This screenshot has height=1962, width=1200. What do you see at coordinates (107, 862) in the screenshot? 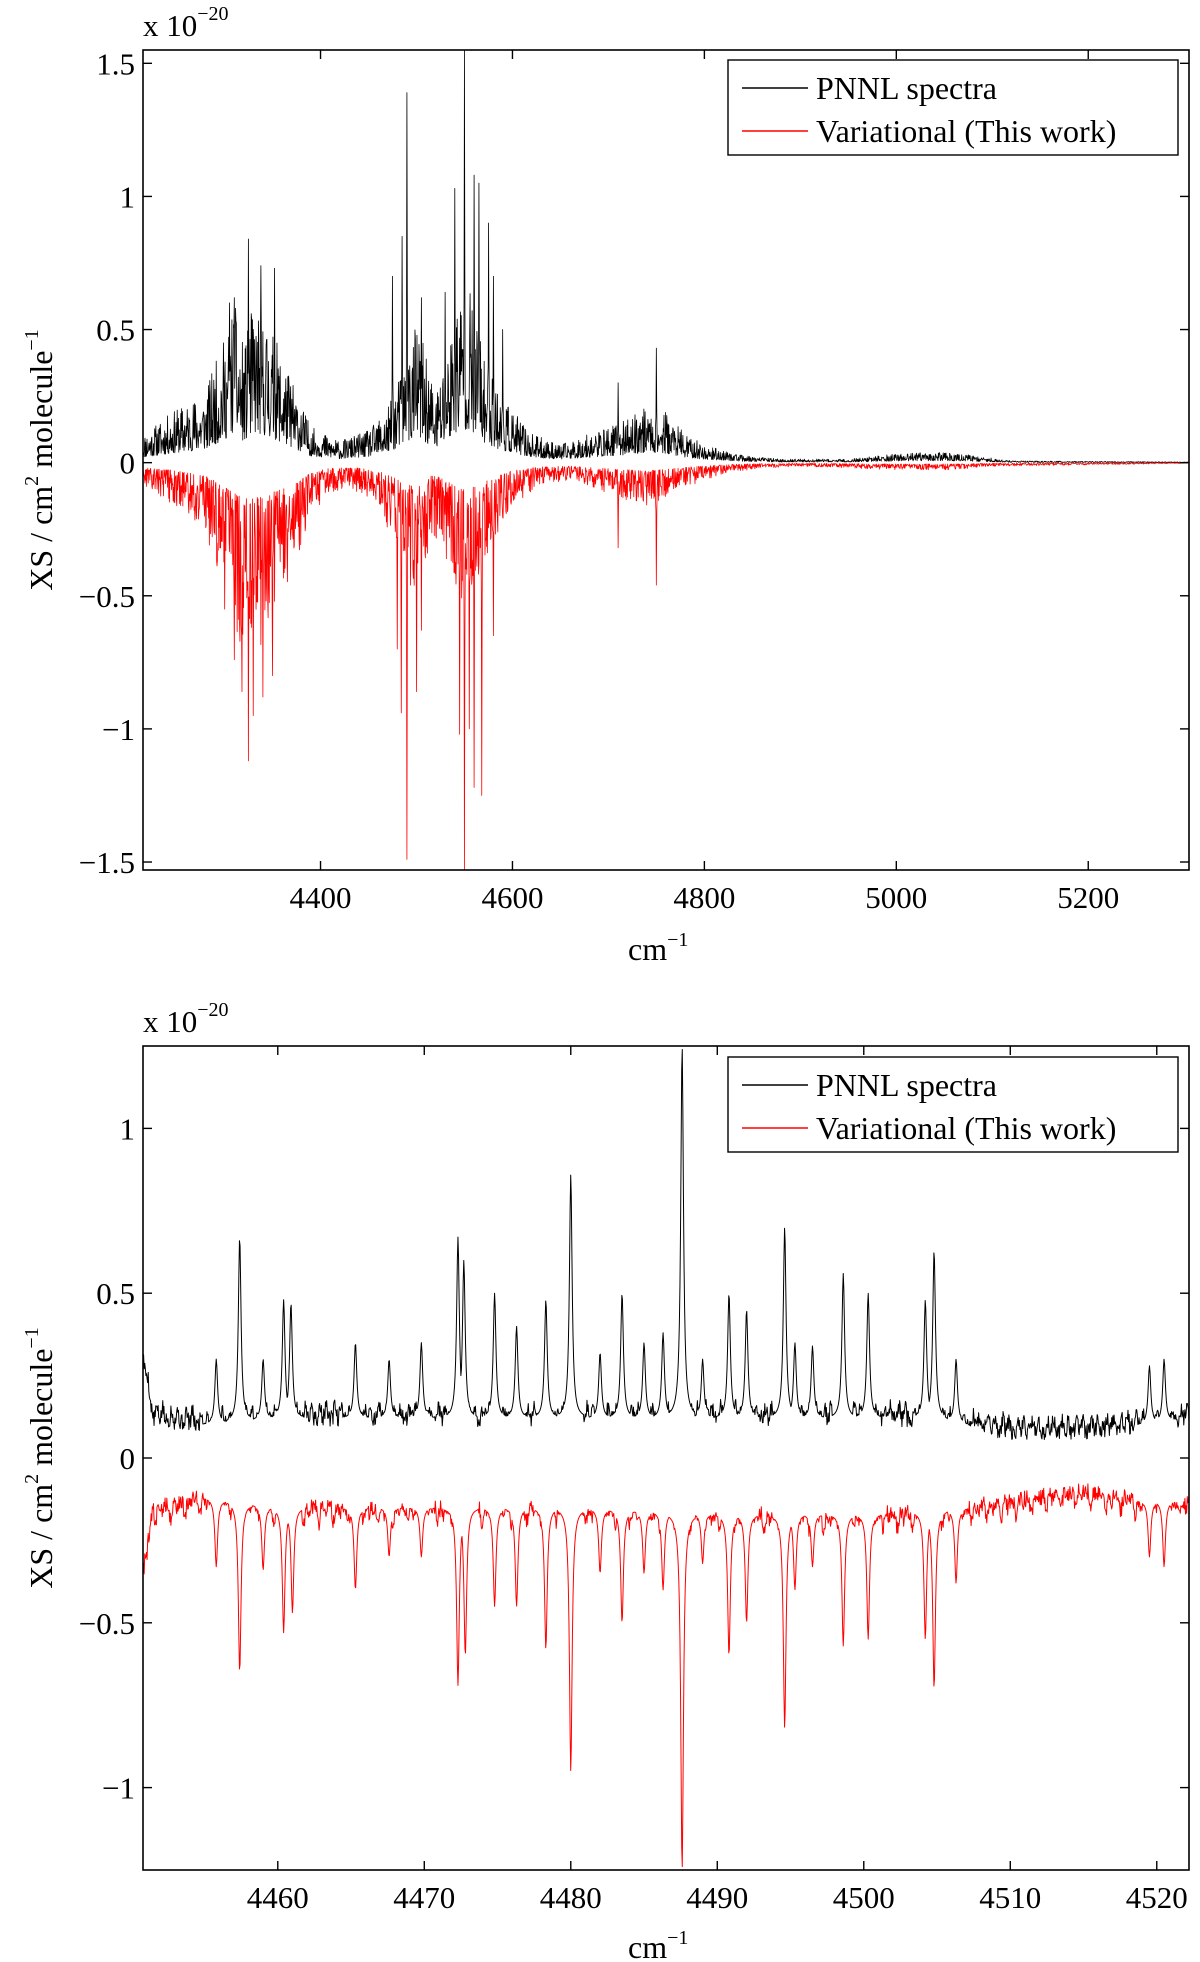
I see `top-y-tick-label: −1.5` at bounding box center [107, 862].